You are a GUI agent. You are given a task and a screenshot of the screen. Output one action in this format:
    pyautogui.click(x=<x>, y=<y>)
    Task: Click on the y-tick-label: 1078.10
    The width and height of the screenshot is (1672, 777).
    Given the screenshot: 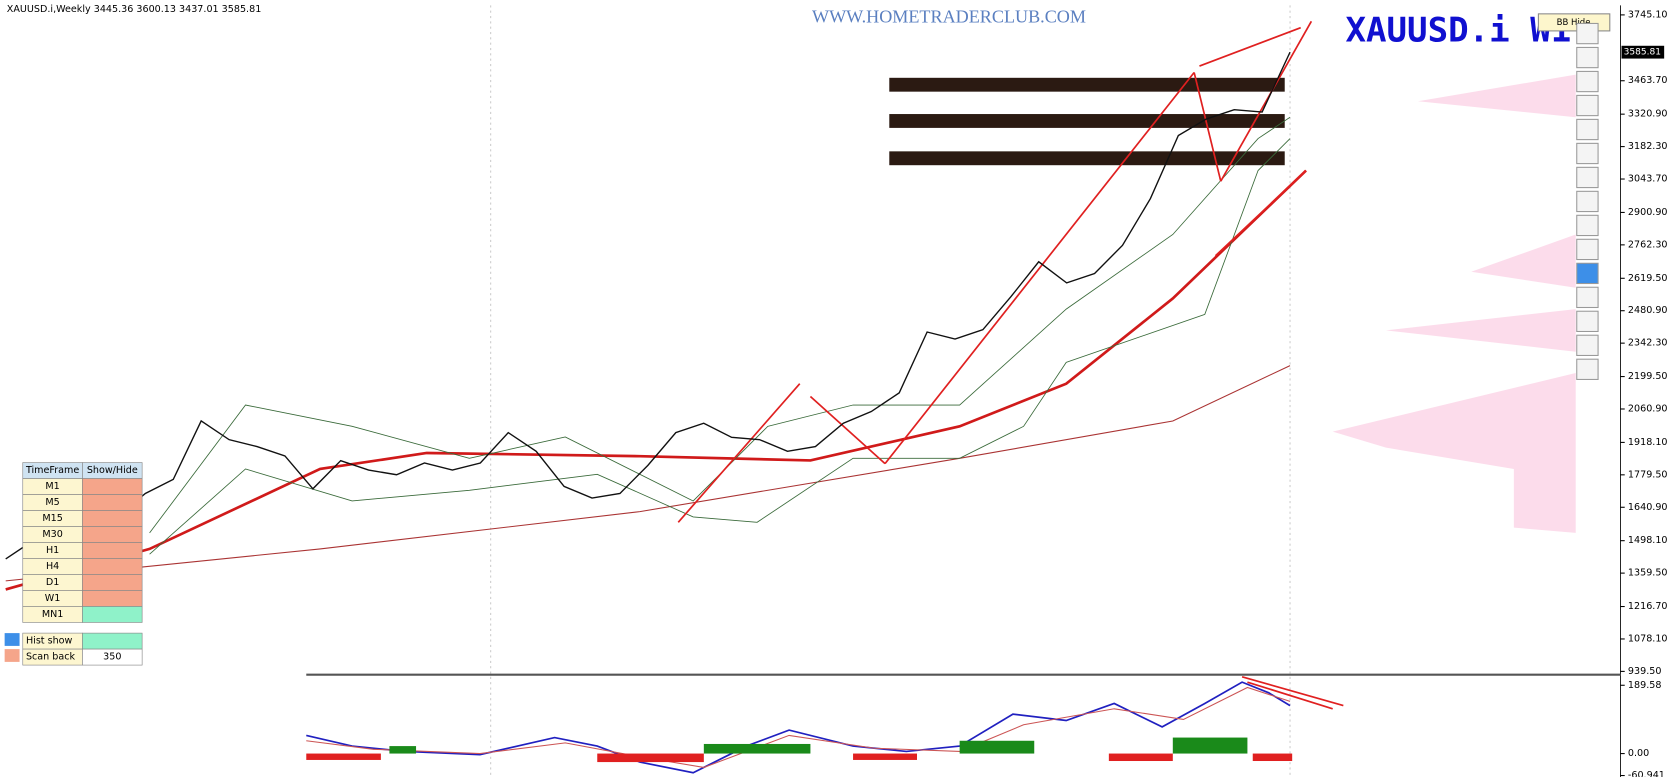 What is the action you would take?
    pyautogui.click(x=1648, y=638)
    